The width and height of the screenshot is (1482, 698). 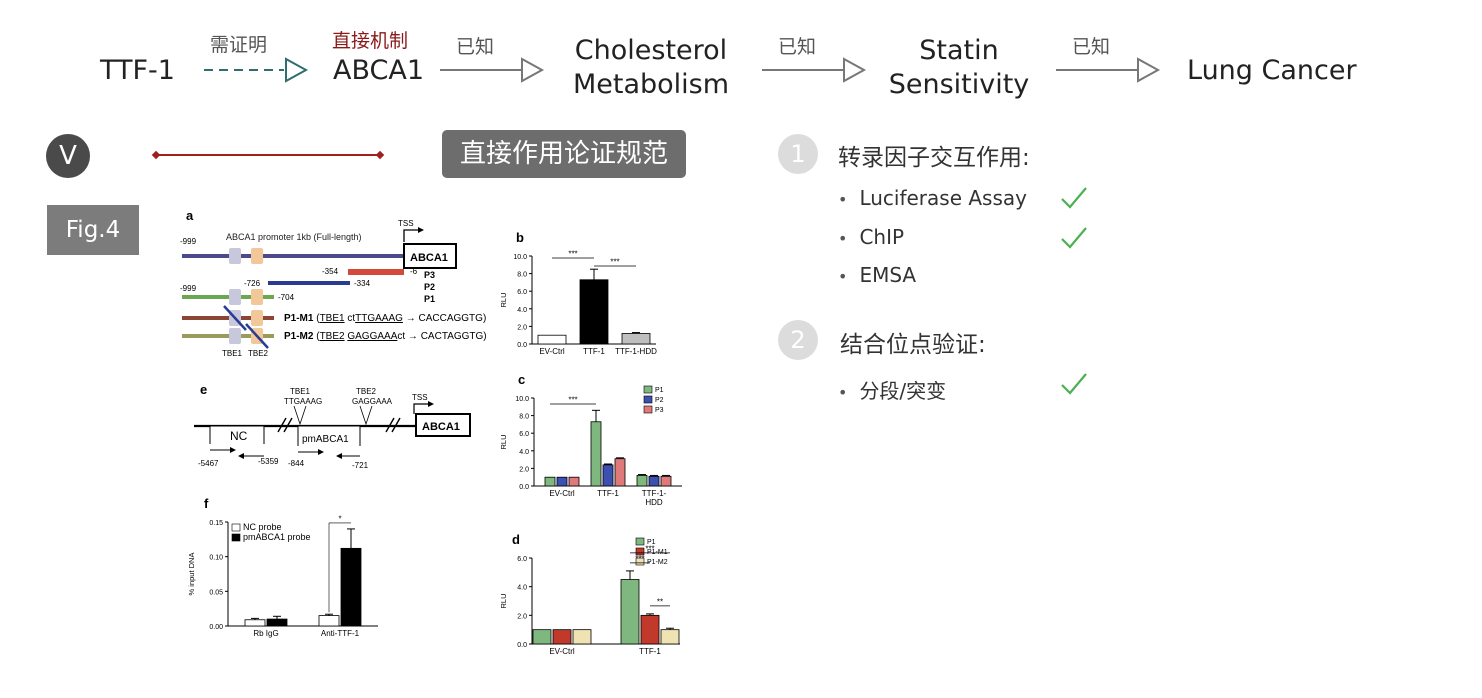 I want to click on dashed-arrow, so click(x=256, y=70).